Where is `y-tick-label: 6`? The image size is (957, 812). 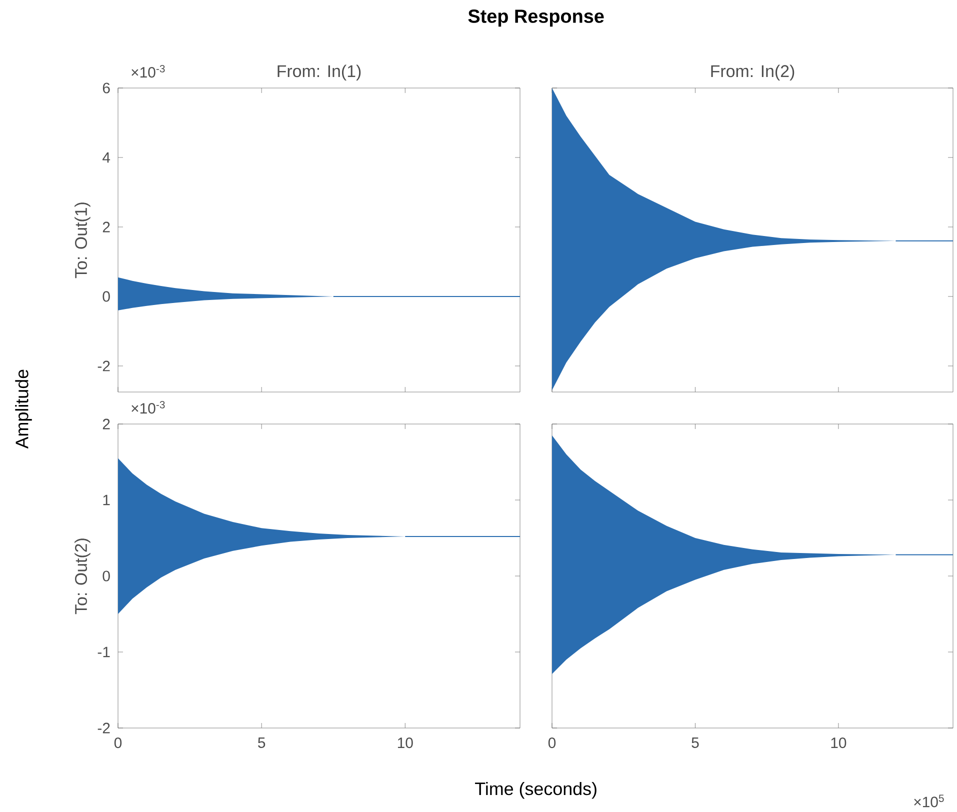 y-tick-label: 6 is located at coordinates (106, 88).